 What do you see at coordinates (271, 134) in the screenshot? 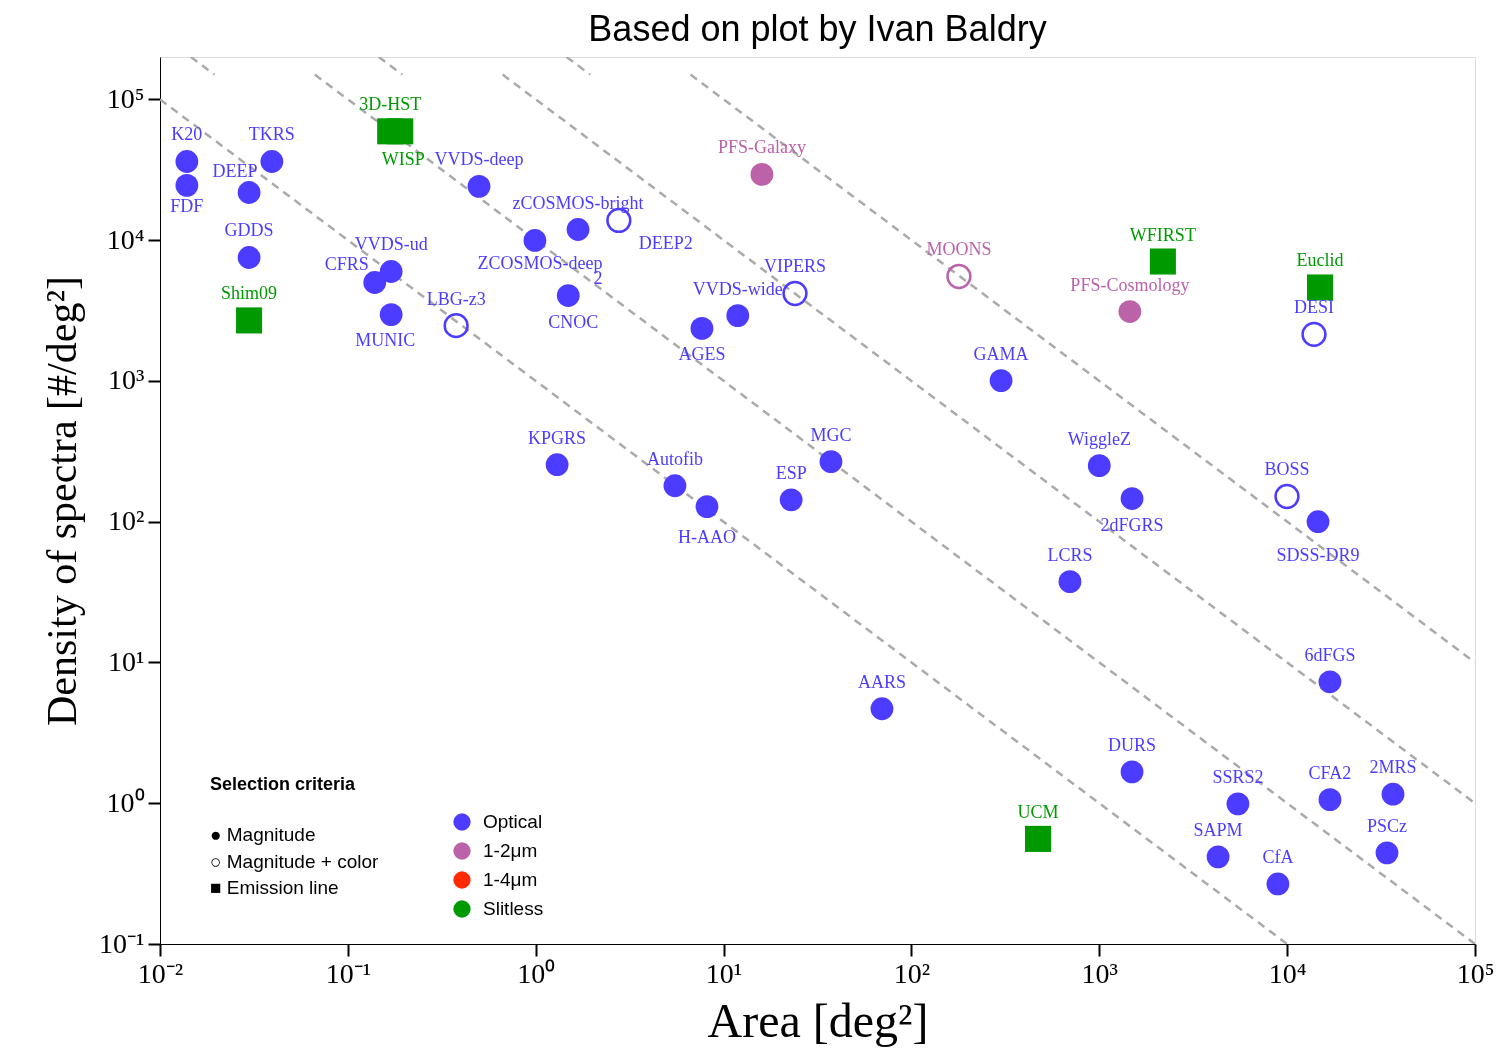
I see `annotation: TKRS` at bounding box center [271, 134].